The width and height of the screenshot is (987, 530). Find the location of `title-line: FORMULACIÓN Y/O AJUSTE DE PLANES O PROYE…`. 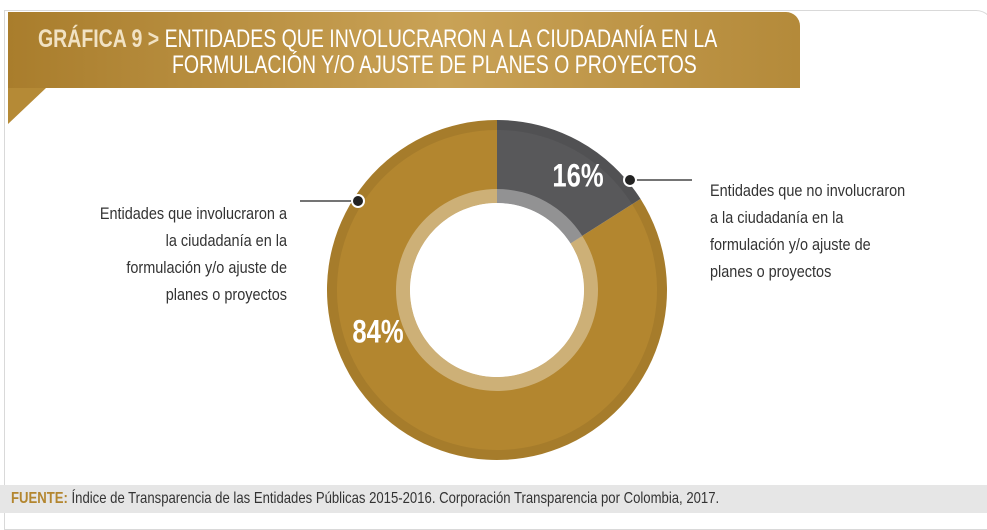

title-line: FORMULACIÓN Y/O AJUSTE DE PLANES O PROYE… is located at coordinates (434, 65).